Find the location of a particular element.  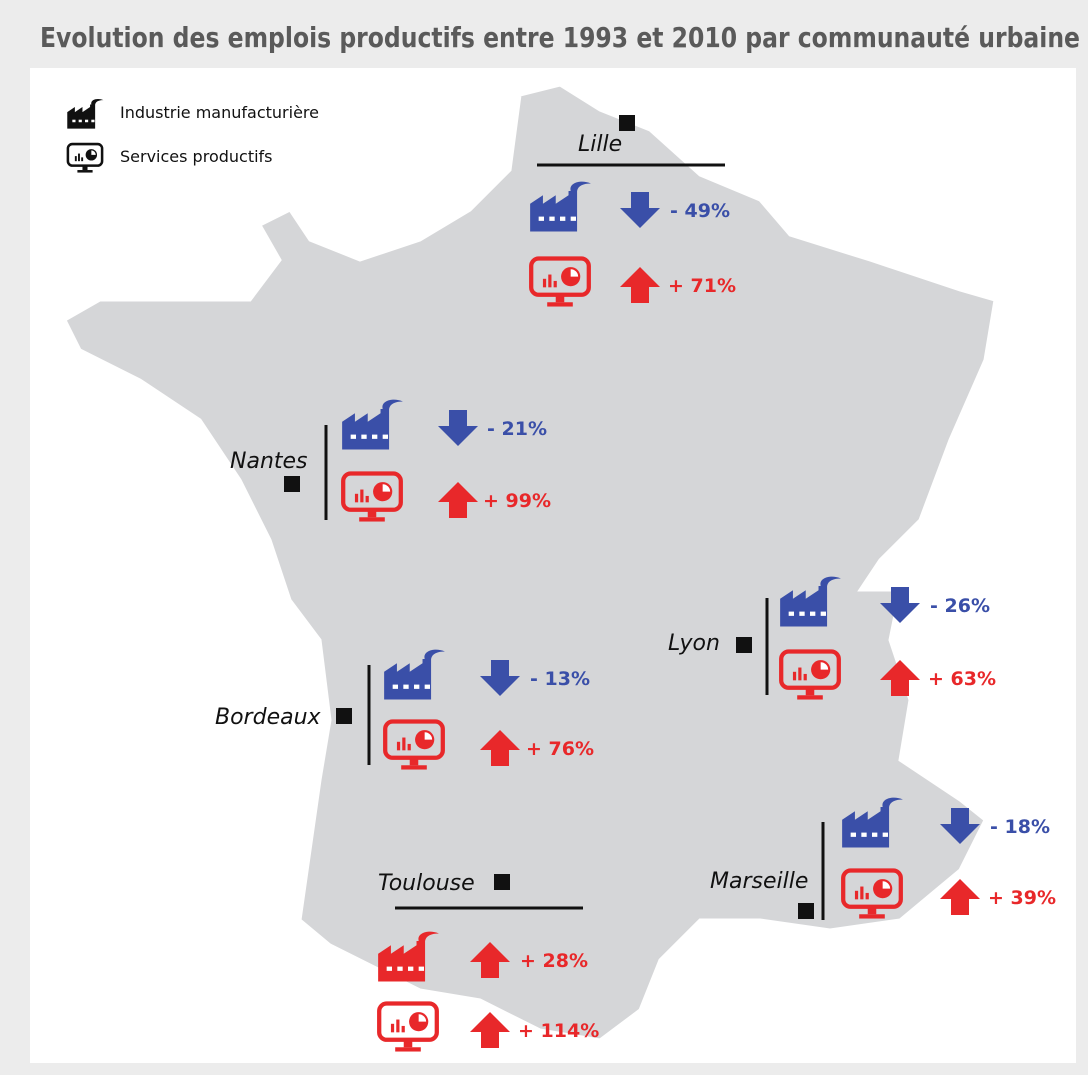

change-label: + 28% is located at coordinates (554, 961).